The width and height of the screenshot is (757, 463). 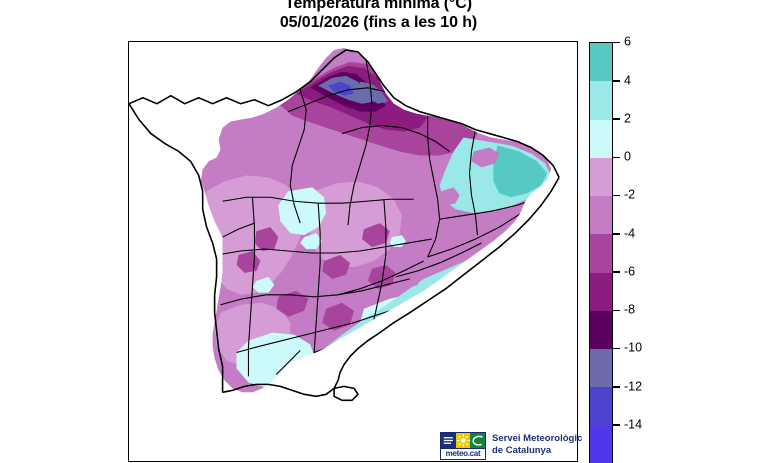 I want to click on logo-mark: meteo.cat, so click(x=463, y=446).